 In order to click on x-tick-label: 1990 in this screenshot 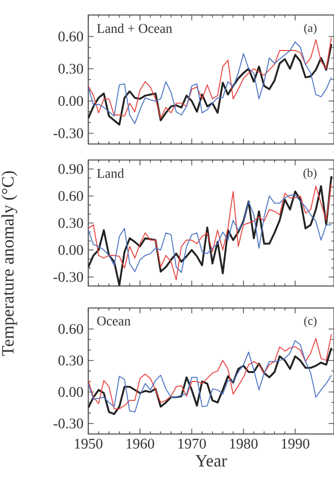, I will do `click(296, 443)`.